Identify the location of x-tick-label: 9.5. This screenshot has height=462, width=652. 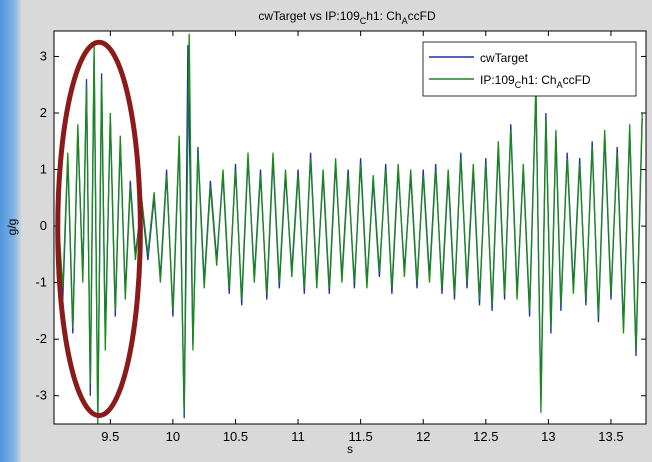
(110, 436).